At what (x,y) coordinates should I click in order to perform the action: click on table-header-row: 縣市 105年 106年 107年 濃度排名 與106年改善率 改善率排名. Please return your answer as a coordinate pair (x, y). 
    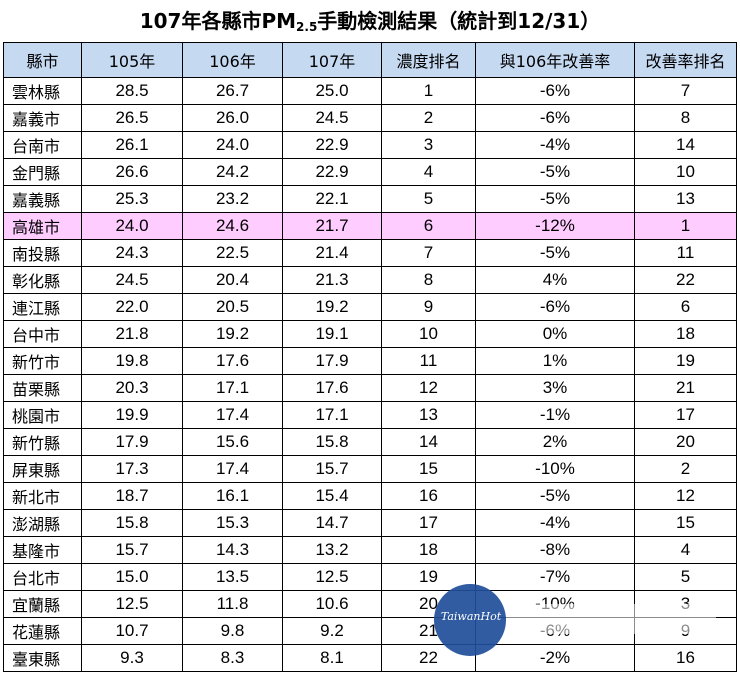
    Looking at the image, I should click on (370, 60).